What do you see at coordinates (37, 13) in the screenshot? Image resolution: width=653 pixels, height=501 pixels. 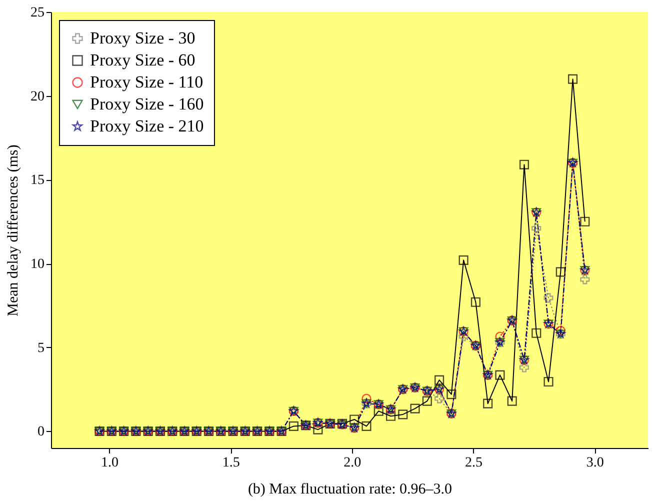 I see `y-tick-label: 25` at bounding box center [37, 13].